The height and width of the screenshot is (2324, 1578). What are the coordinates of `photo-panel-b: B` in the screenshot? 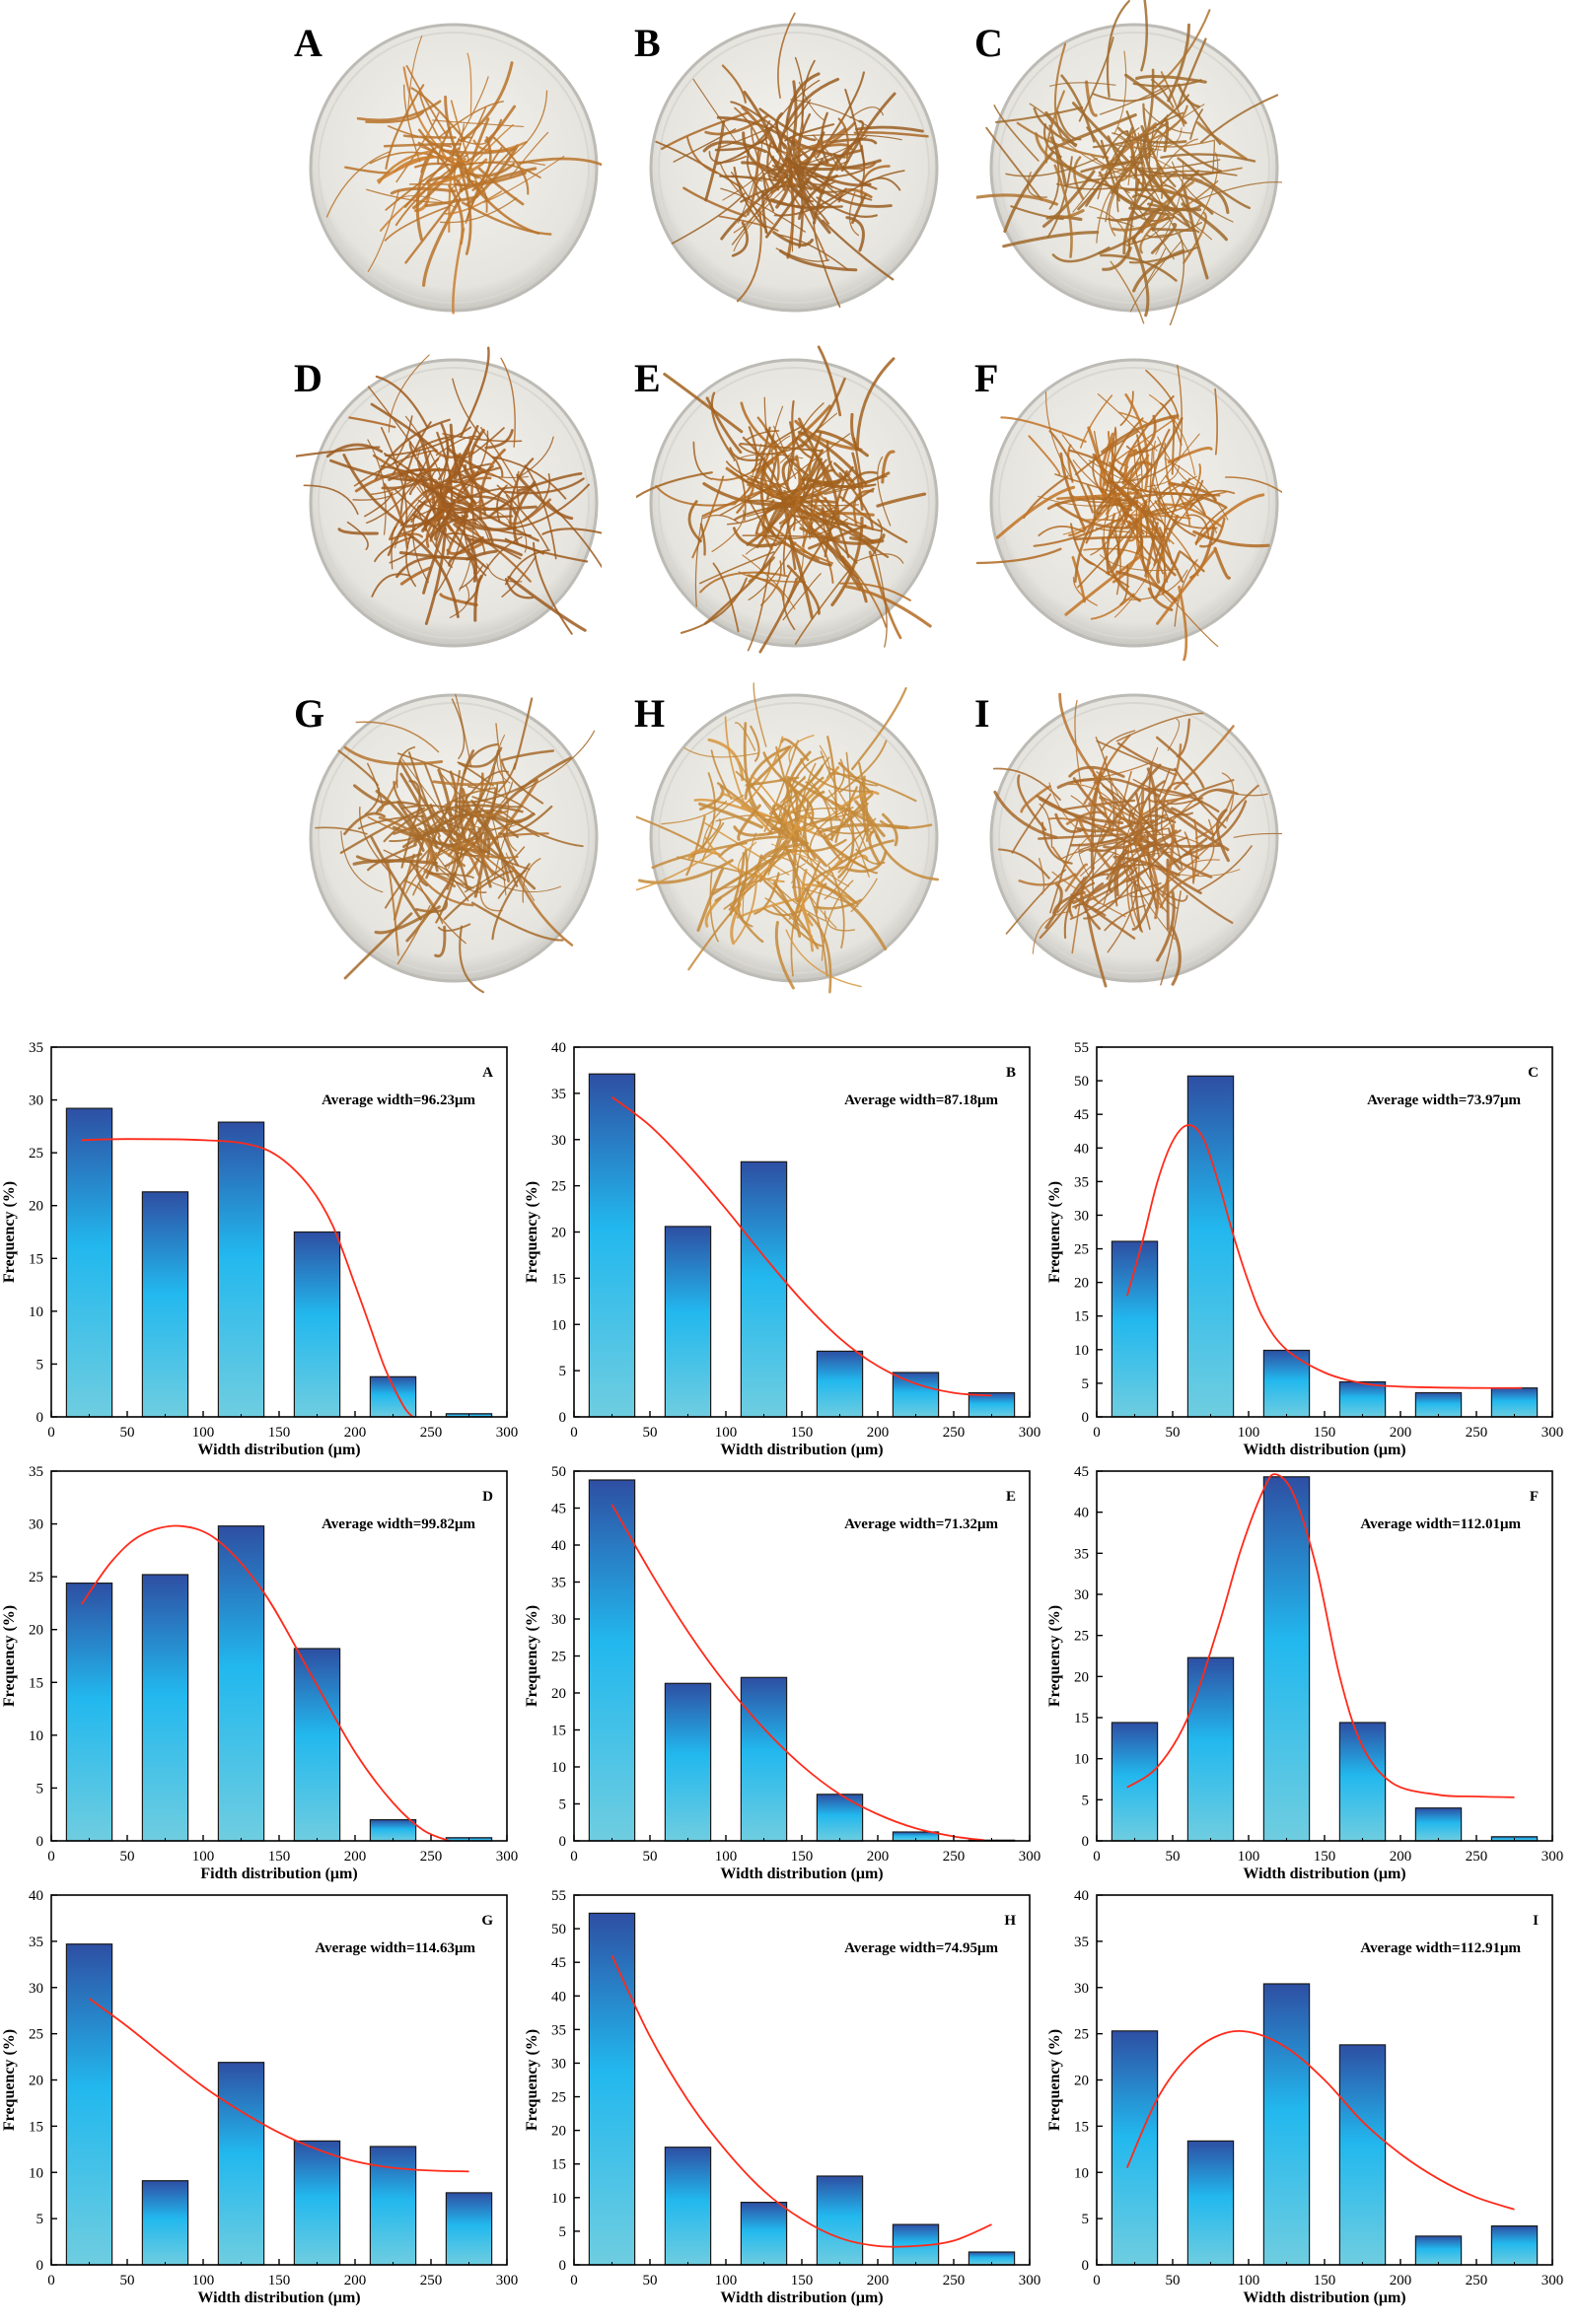 It's located at (788, 162).